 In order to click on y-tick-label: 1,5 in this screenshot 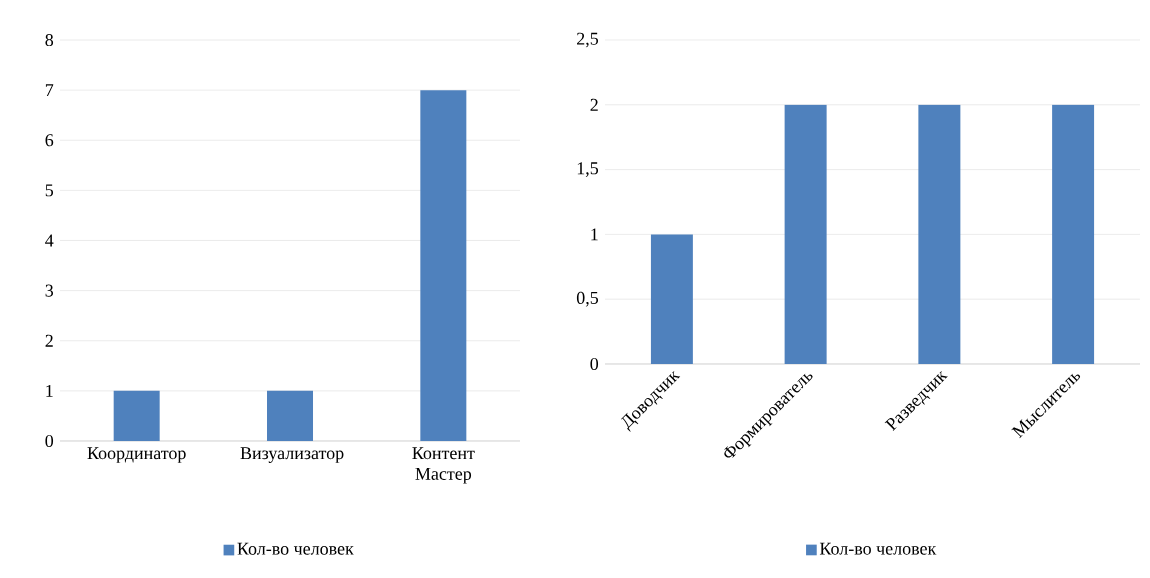, I will do `click(588, 169)`.